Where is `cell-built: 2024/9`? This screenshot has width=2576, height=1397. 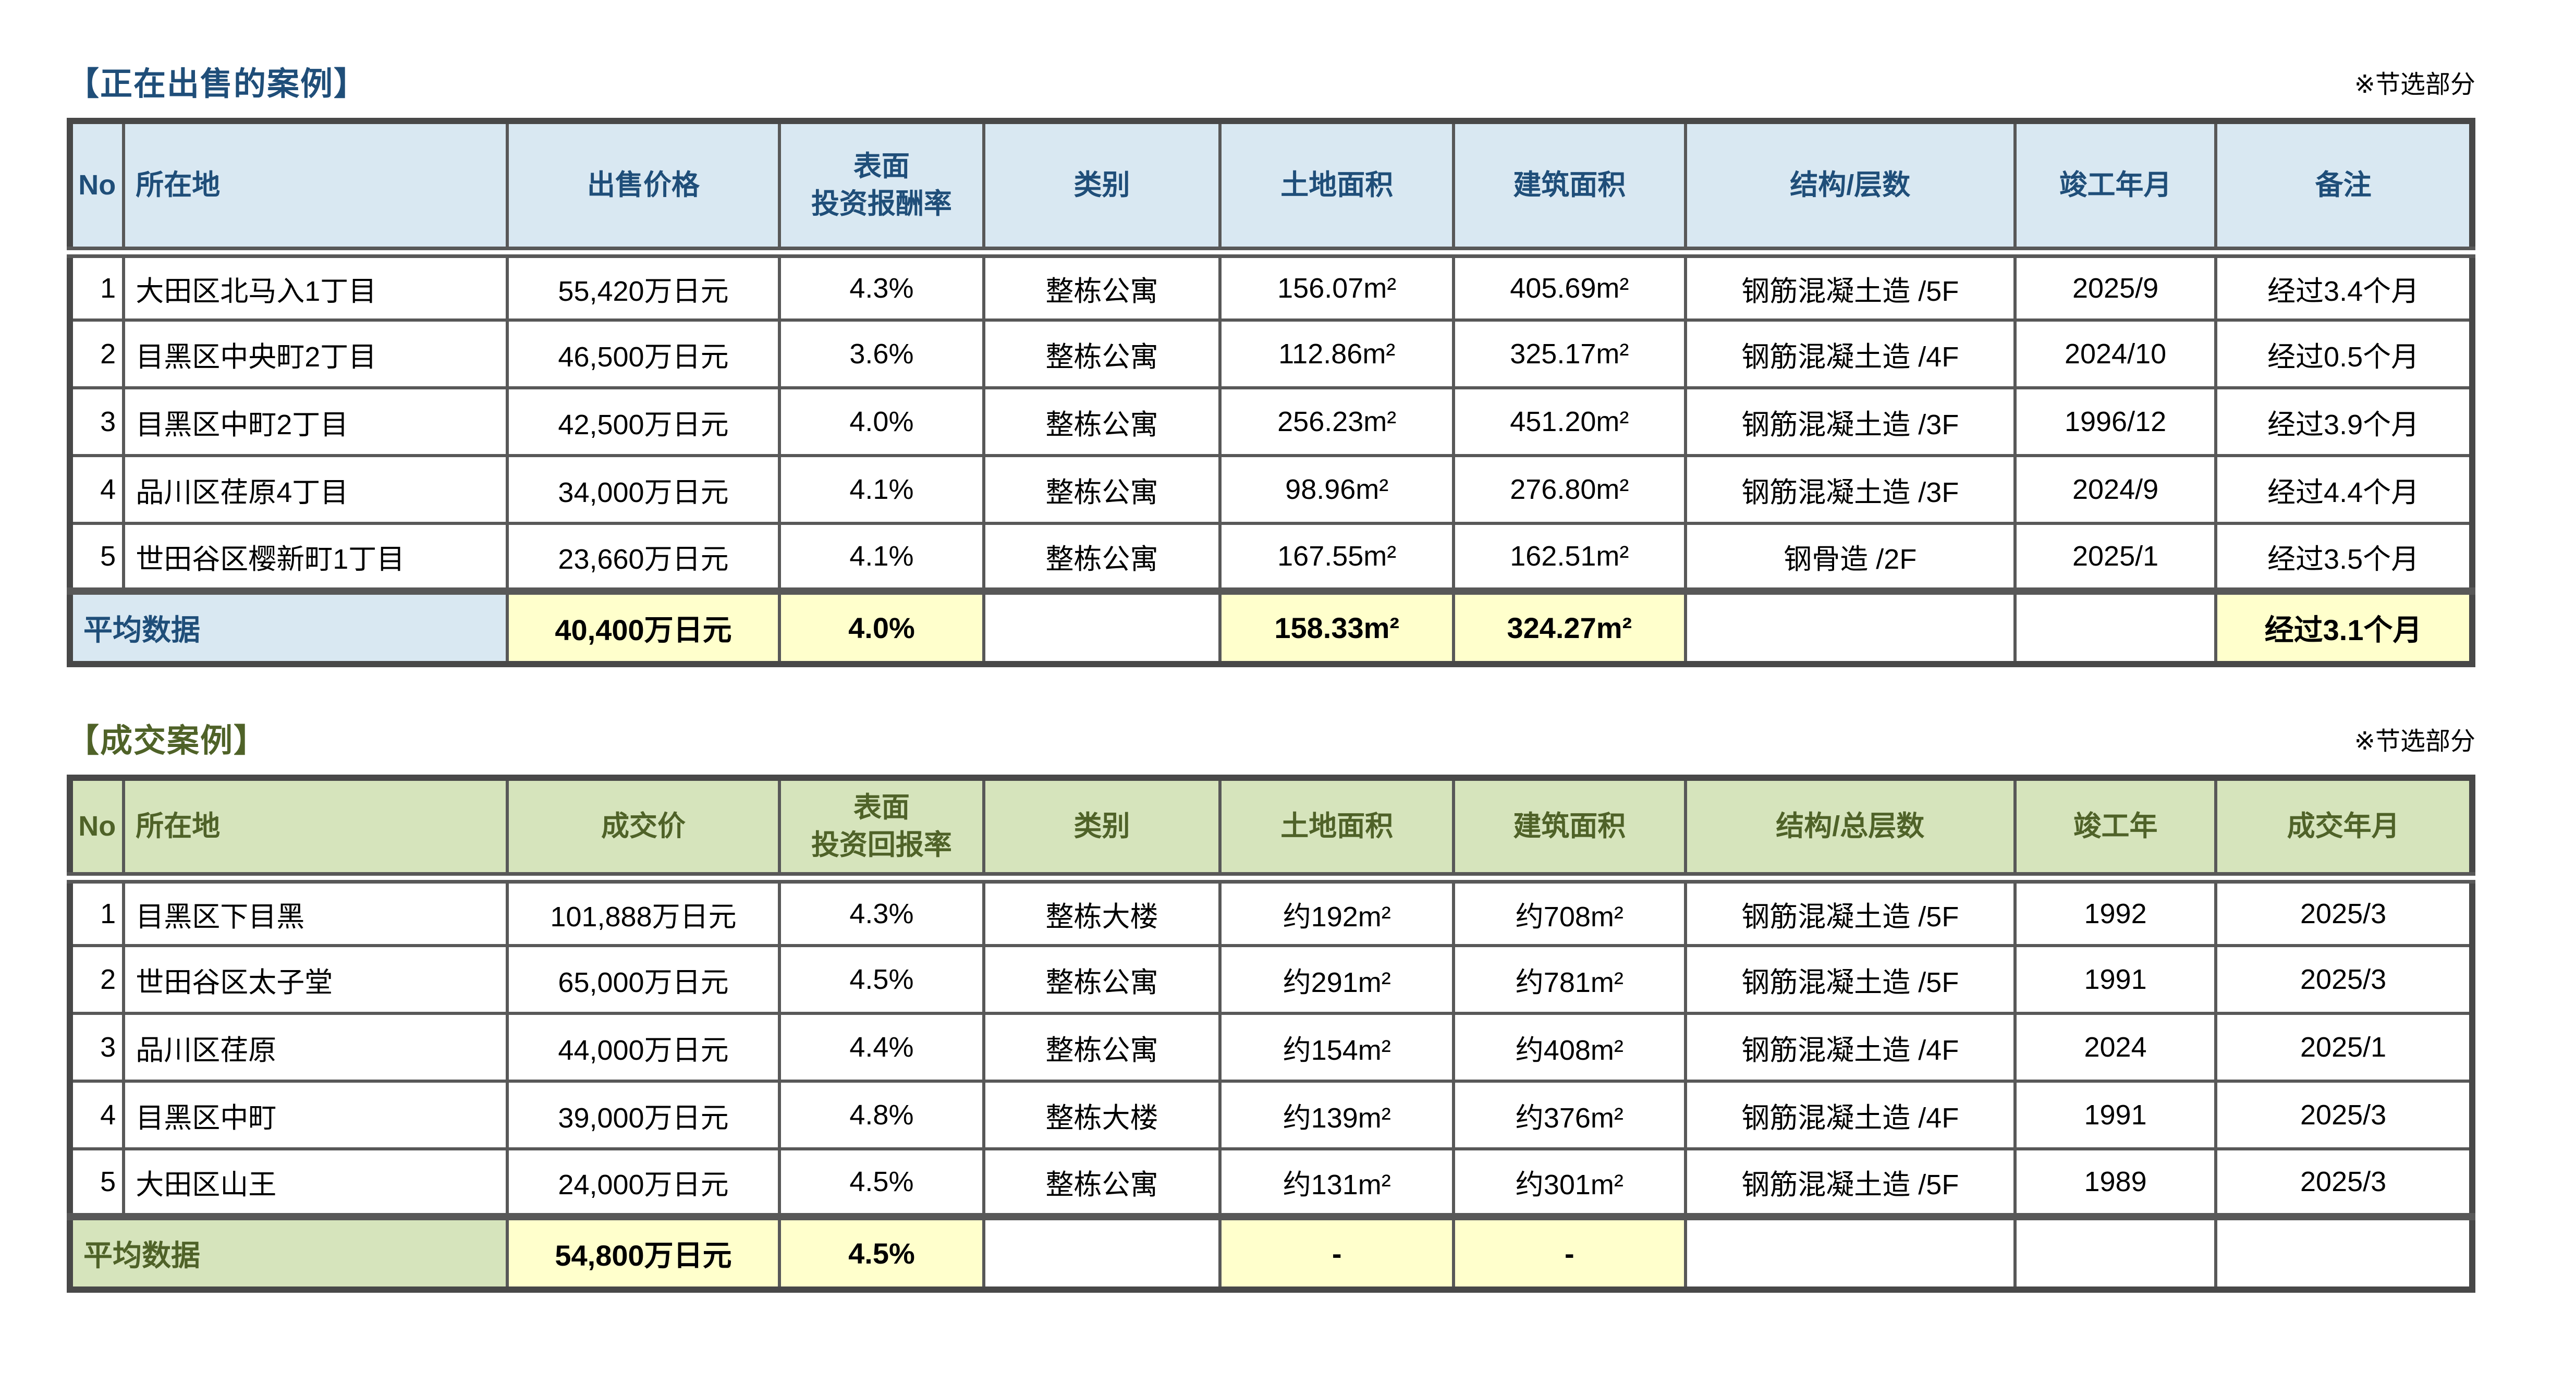 cell-built: 2024/9 is located at coordinates (2115, 489).